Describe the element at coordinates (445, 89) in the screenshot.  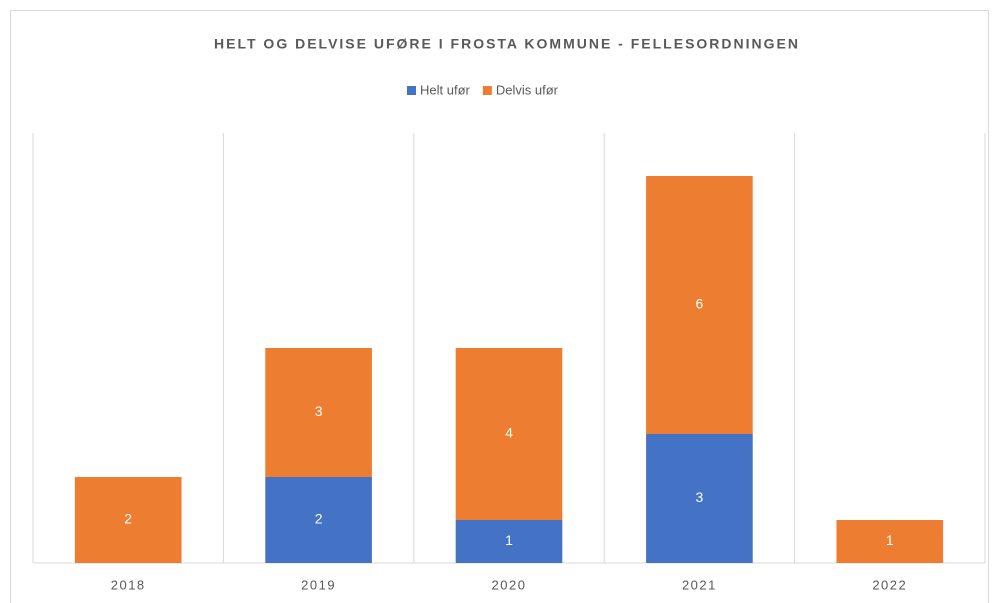
I see `legend-label: Helt ufør` at that location.